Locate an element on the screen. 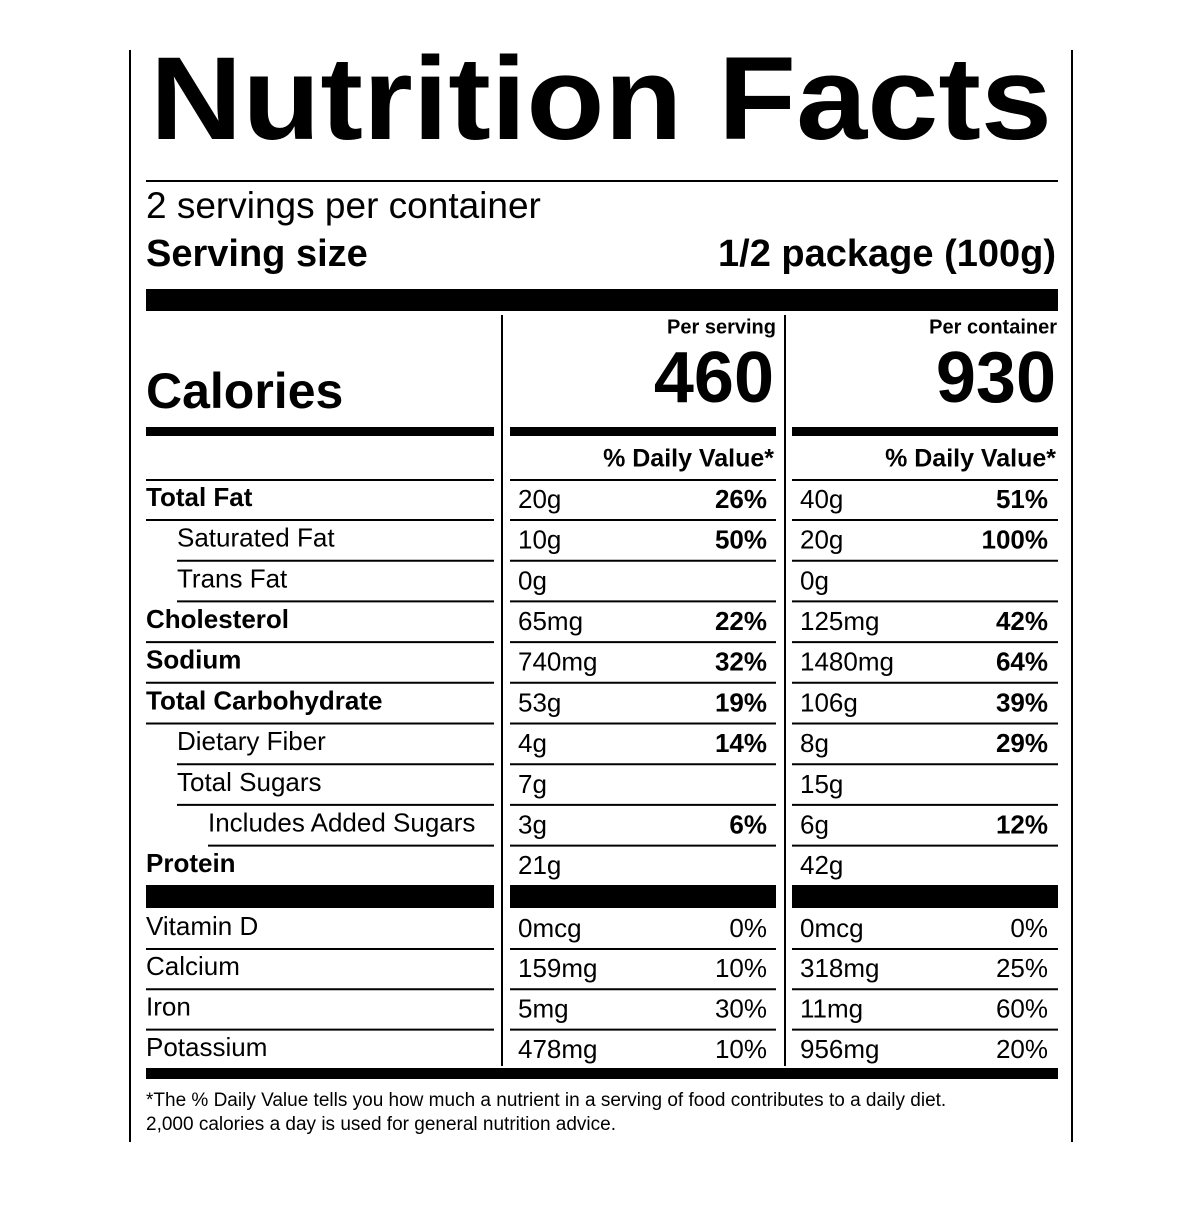 Image resolution: width=1200 pixels, height=1205 pixels. title: Nutrition Facts is located at coordinates (601, 99).